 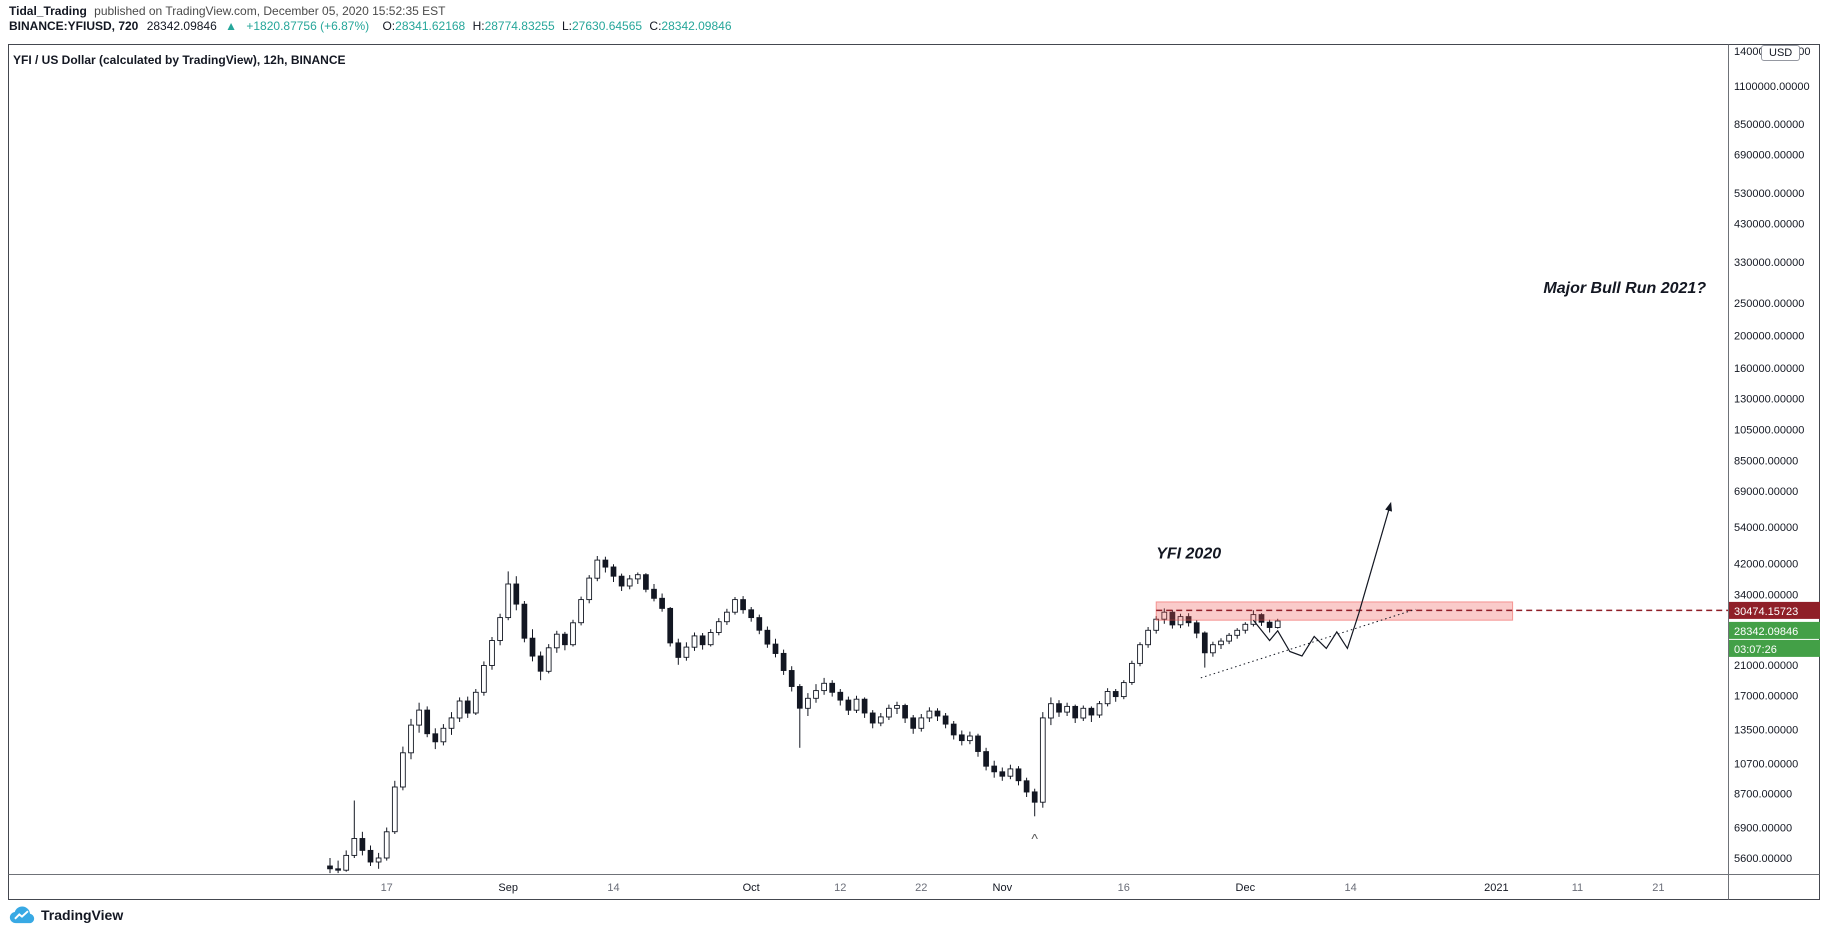 What do you see at coordinates (430, 26) in the screenshot?
I see `open-value: 28341.62168` at bounding box center [430, 26].